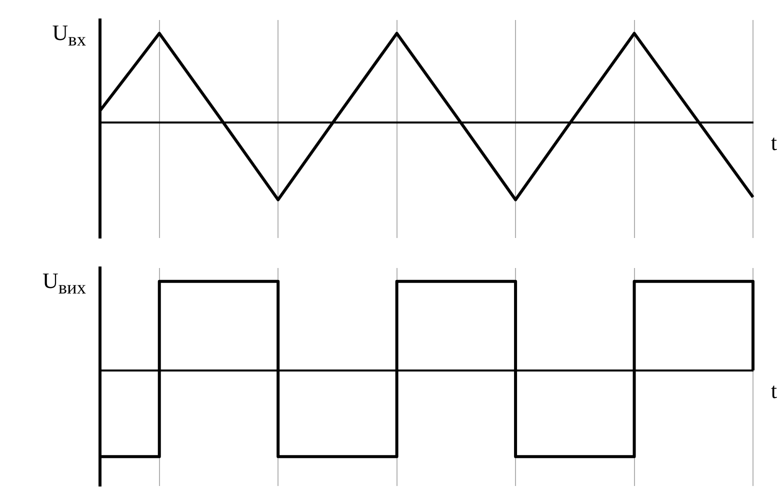 This screenshot has height=496, width=781. I want to click on y-axis-title: U$_{вих}$, so click(64, 283).